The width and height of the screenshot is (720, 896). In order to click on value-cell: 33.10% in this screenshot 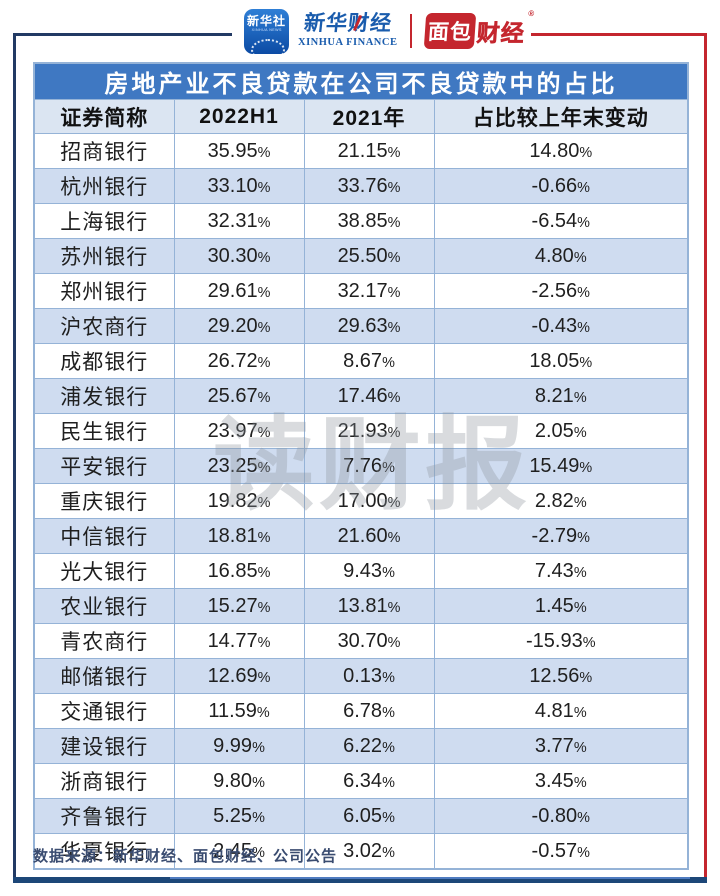, I will do `click(239, 186)`.